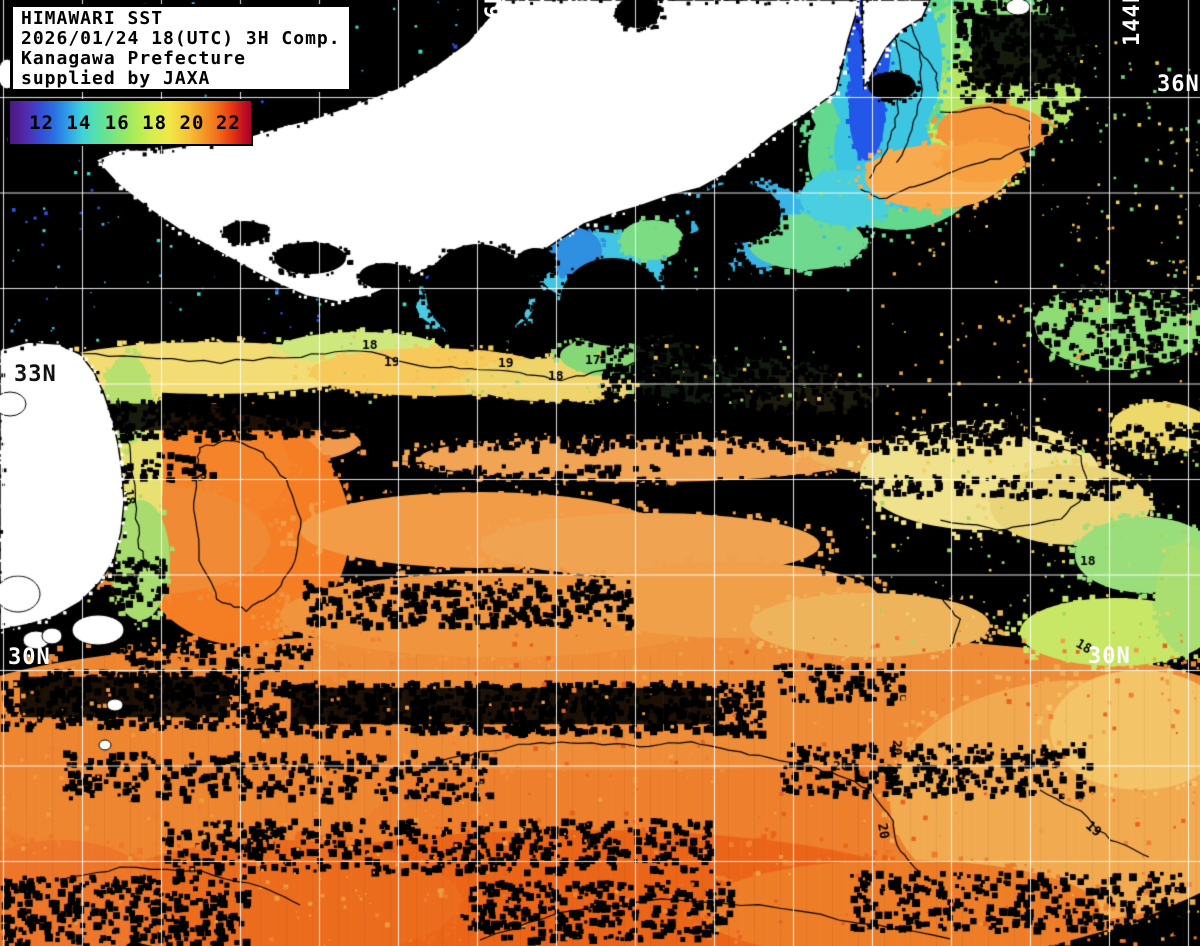  I want to click on title-line-region: Kanagawa Prefecture, so click(133, 58).